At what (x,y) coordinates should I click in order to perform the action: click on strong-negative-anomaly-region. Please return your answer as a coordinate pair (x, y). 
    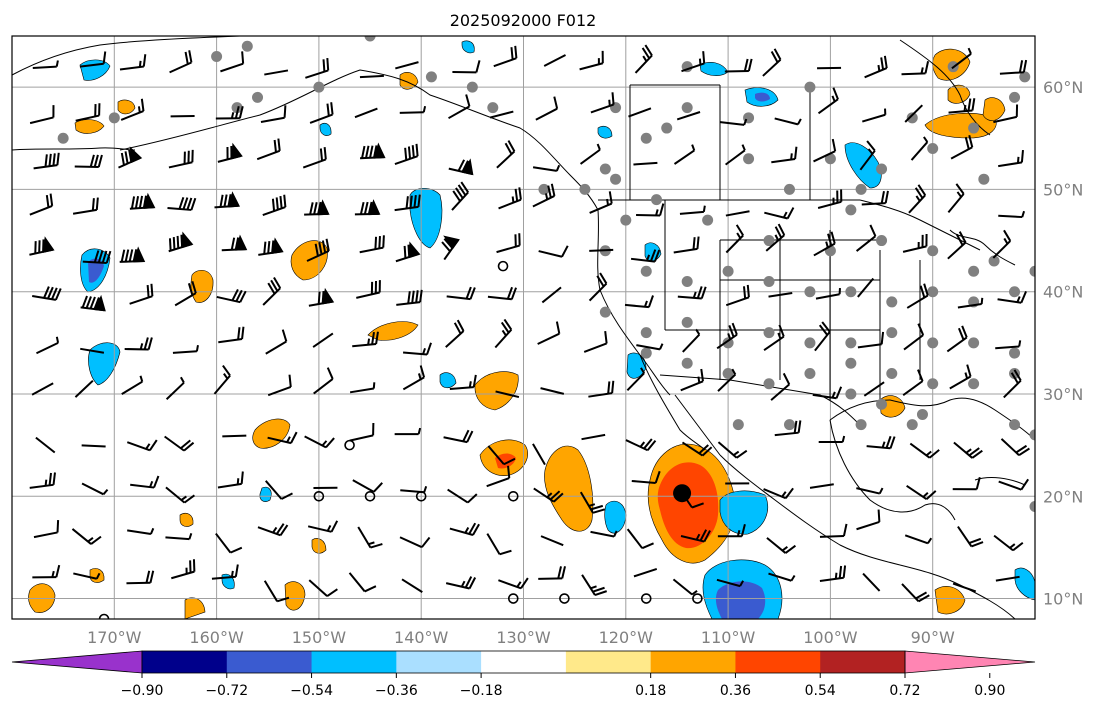
    Looking at the image, I should click on (96, 270).